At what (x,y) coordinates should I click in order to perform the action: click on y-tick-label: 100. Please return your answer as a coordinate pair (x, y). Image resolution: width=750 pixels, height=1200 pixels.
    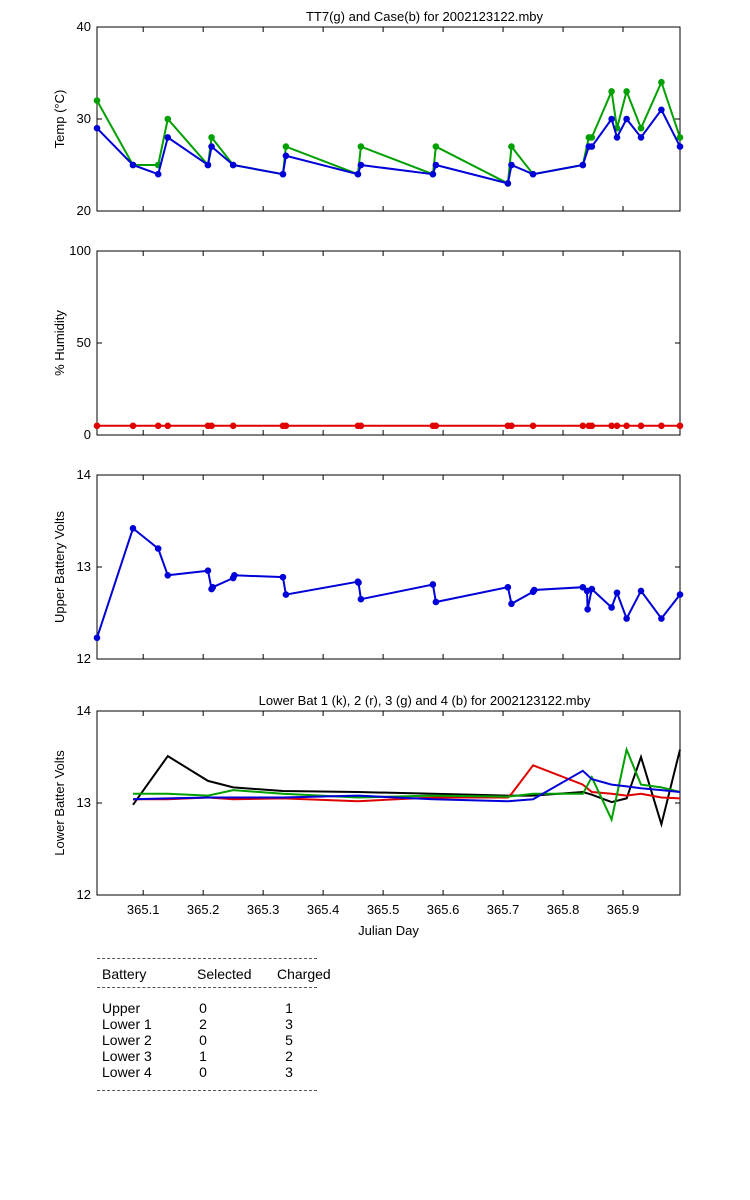
    Looking at the image, I should click on (80, 250).